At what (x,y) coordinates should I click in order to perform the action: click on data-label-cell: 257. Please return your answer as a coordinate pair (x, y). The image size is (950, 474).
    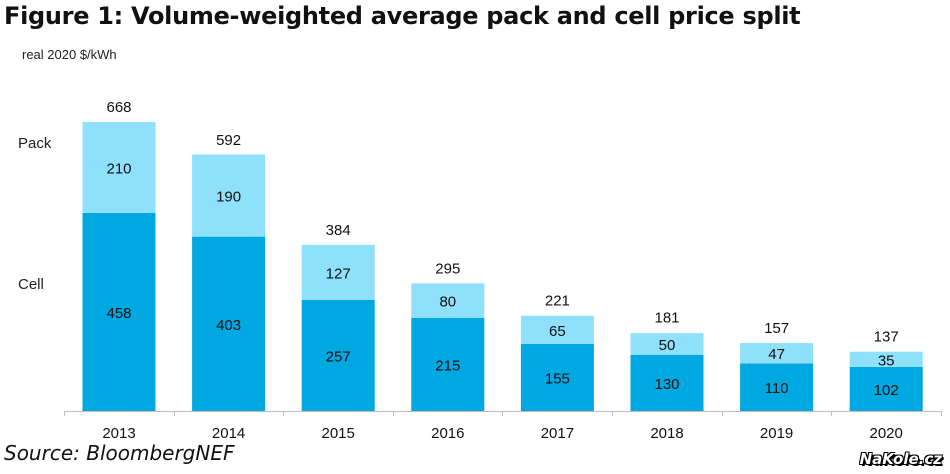
    Looking at the image, I should click on (338, 356).